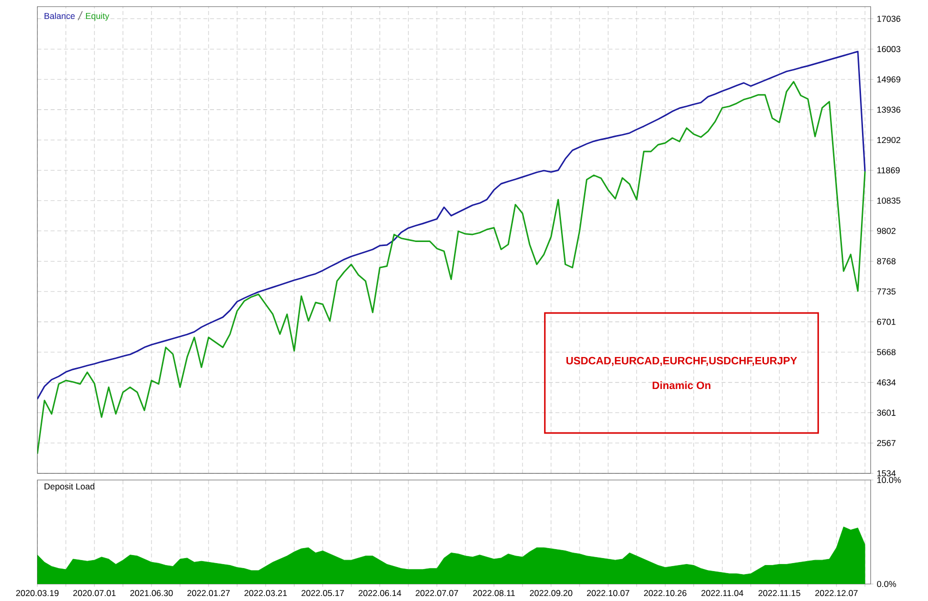  What do you see at coordinates (380, 593) in the screenshot?
I see `x-tick-label: 2022.06.14` at bounding box center [380, 593].